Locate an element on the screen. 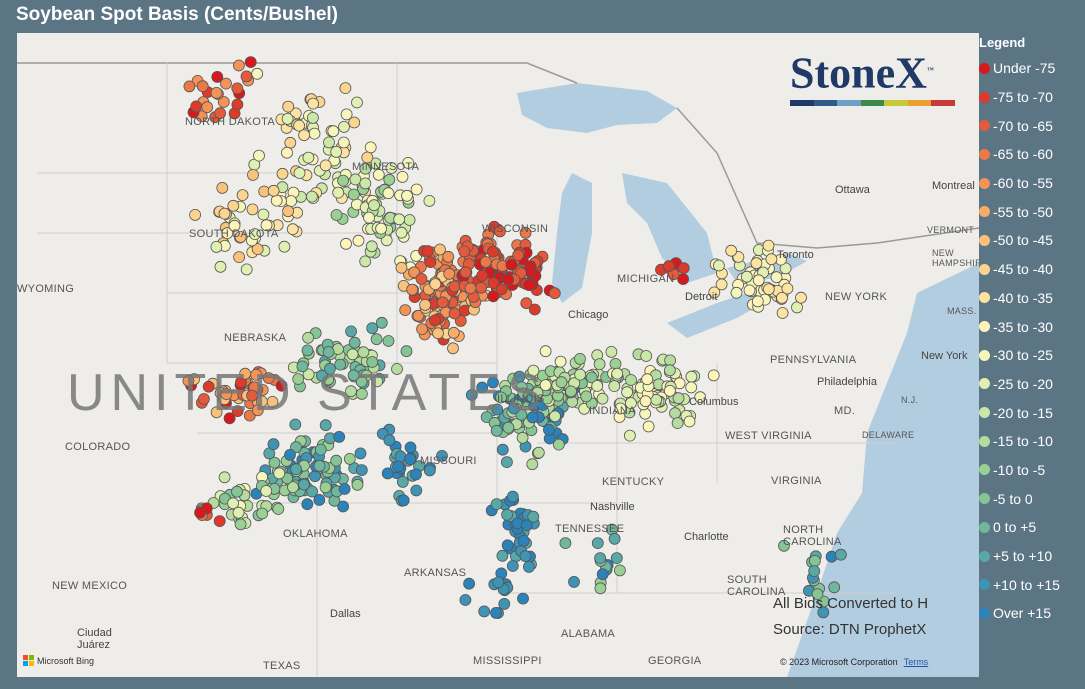 The width and height of the screenshot is (1085, 689). legend-item: -10 to -5 is located at coordinates (1032, 470).